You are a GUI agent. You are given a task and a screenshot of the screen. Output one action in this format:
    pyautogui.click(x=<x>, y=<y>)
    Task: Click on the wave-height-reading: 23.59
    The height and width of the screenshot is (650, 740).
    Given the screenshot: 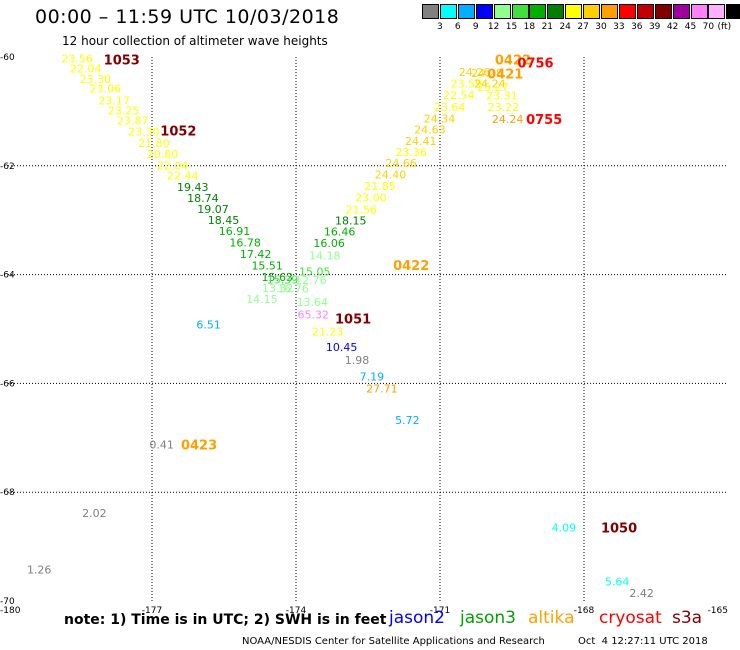 What is the action you would take?
    pyautogui.click(x=467, y=84)
    